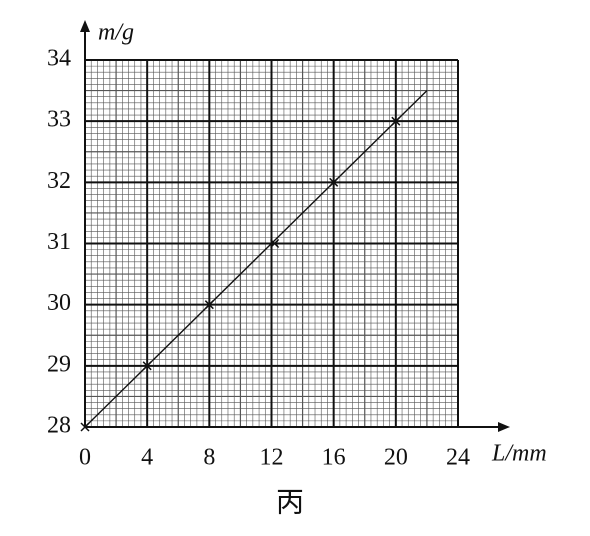 This screenshot has height=536, width=590. What do you see at coordinates (59, 59) in the screenshot?
I see `y-tick-label: 34` at bounding box center [59, 59].